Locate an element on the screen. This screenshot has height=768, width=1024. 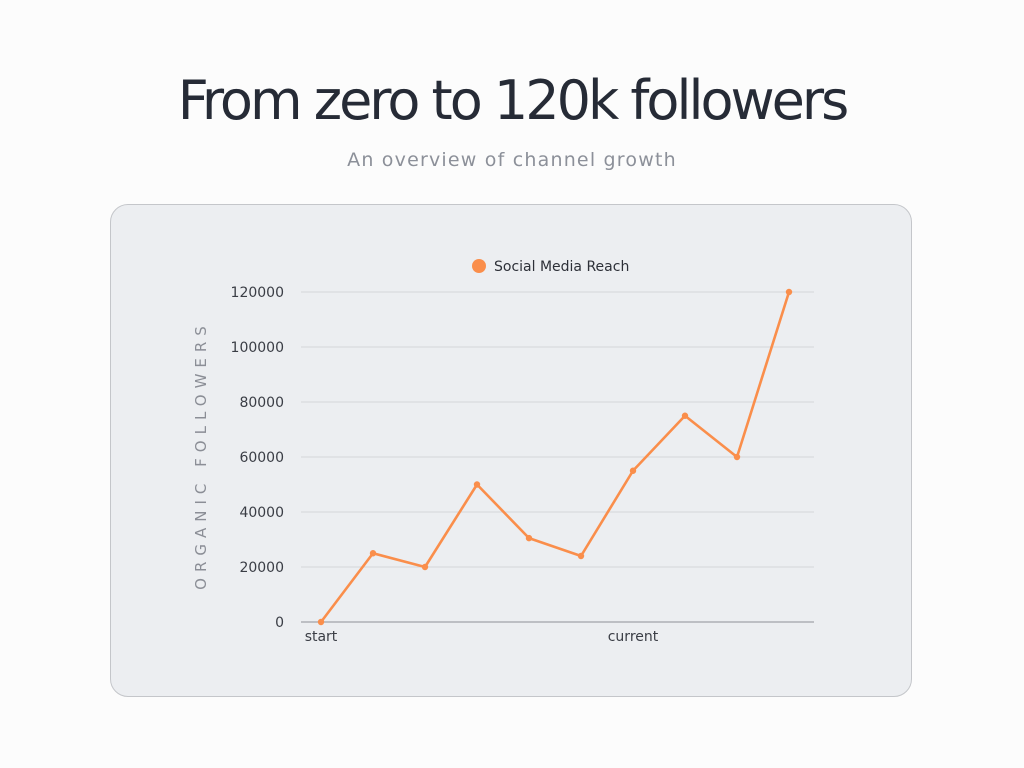
y-tick-label: 0 is located at coordinates (279, 623).